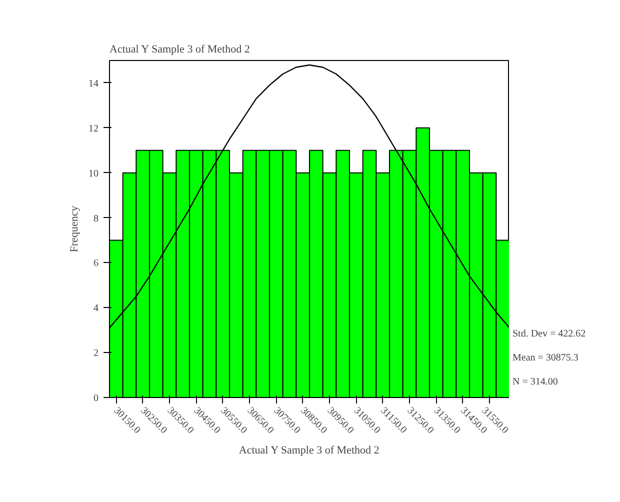  I want to click on y-tick-label: 14, so click(93, 84).